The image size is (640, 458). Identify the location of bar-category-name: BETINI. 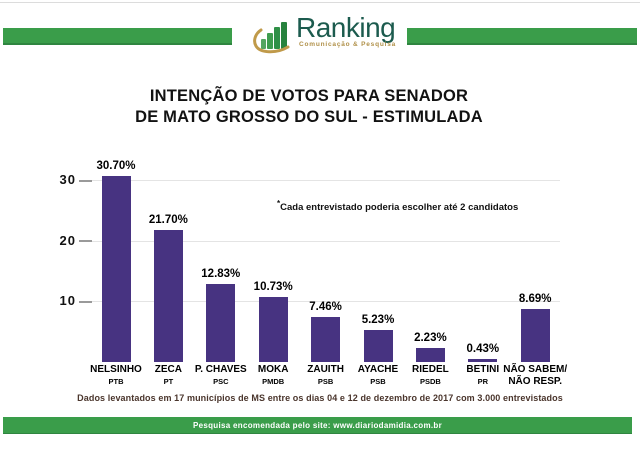
(483, 369).